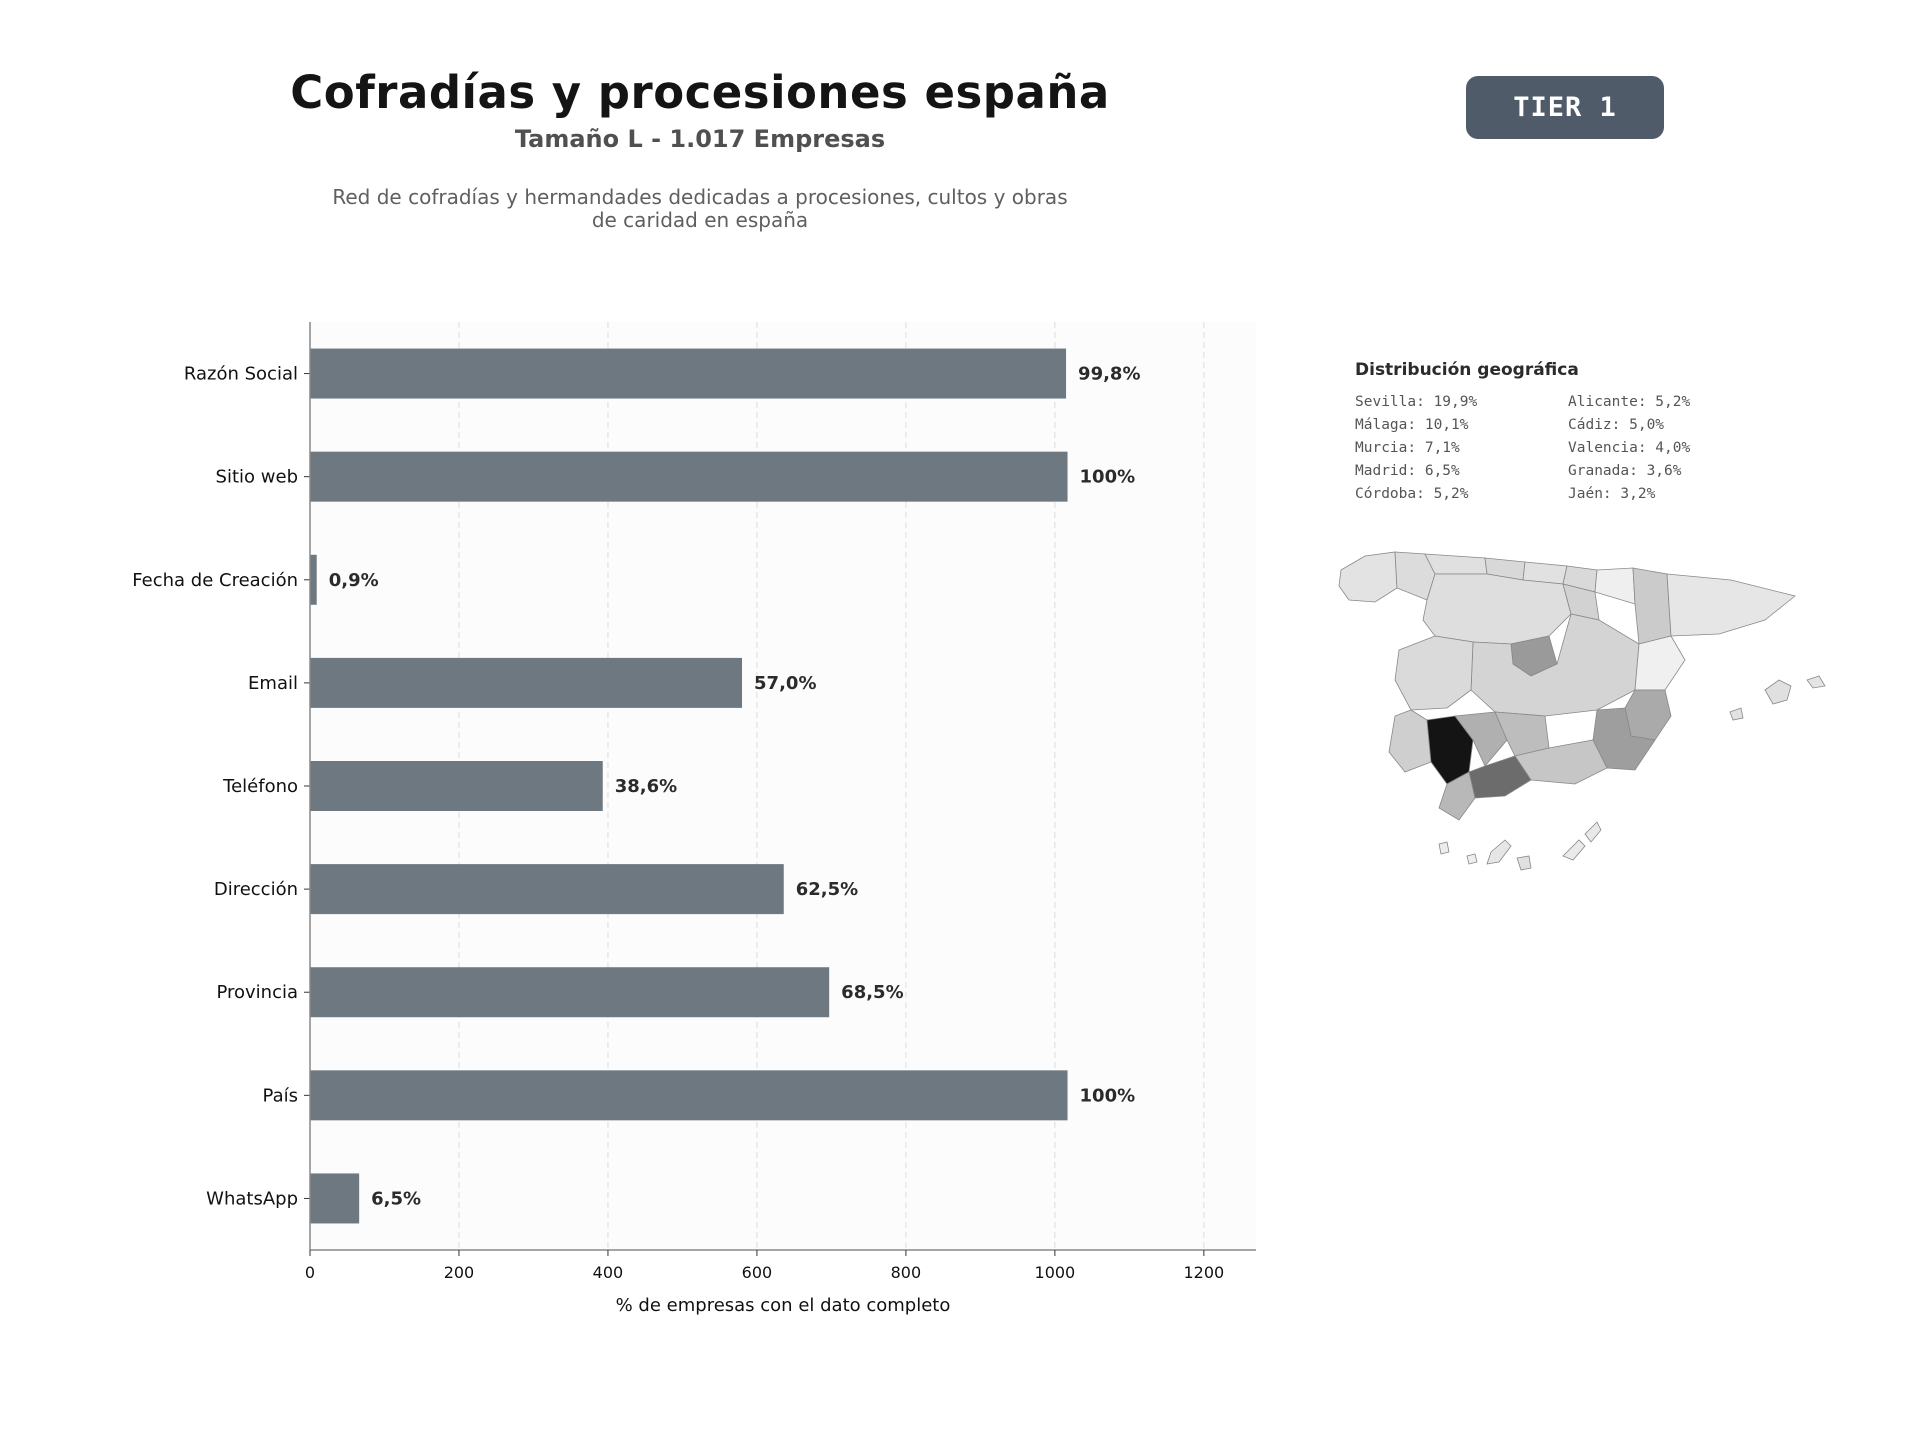  I want to click on x-tick-label: 600, so click(757, 1272).